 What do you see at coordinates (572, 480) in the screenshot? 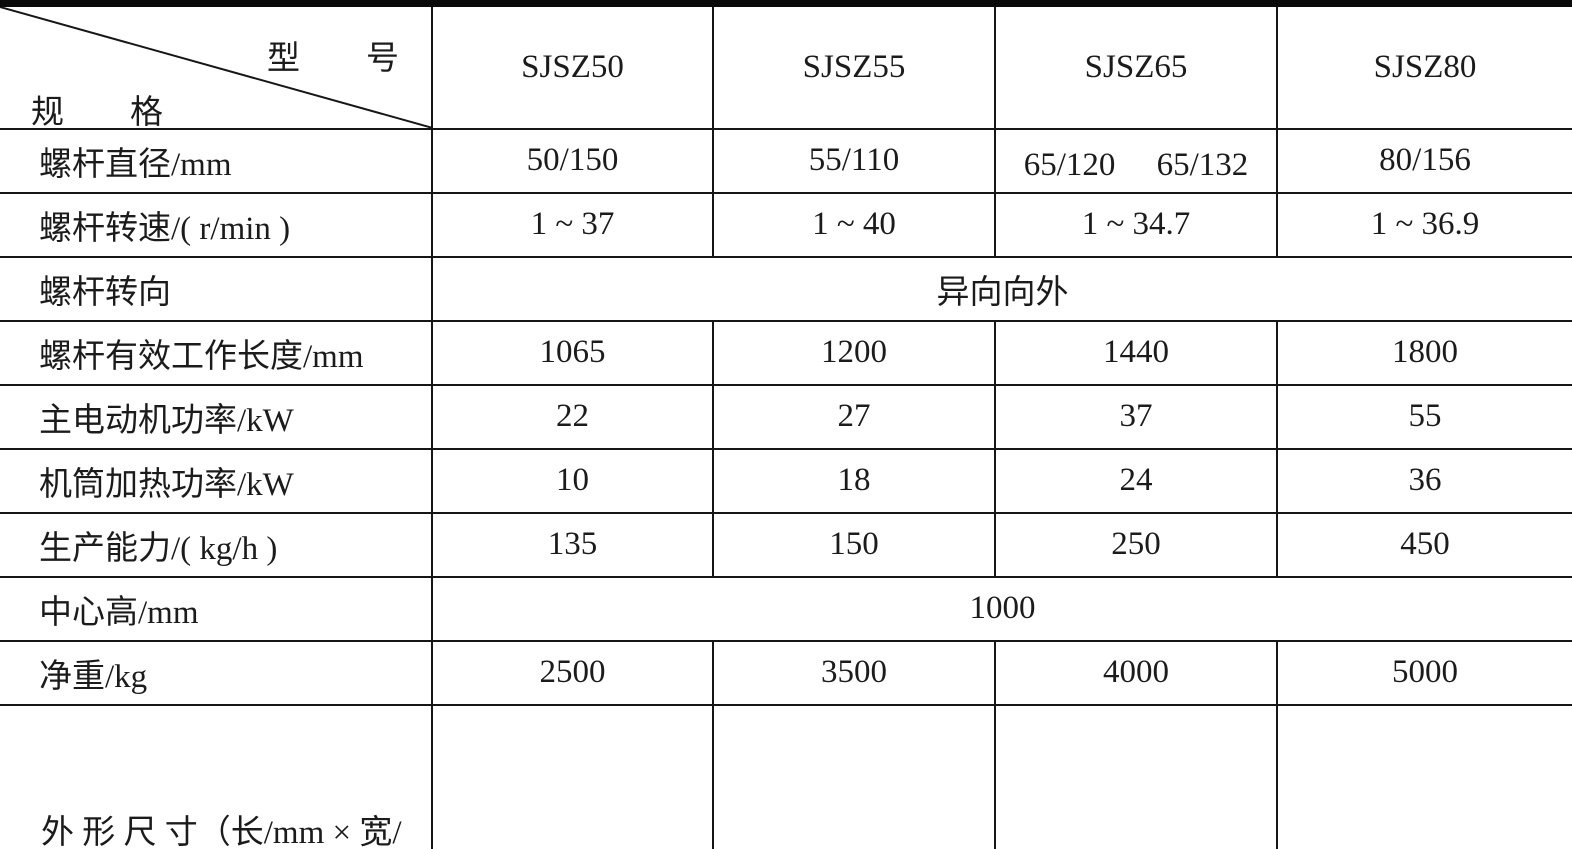
I see `cell-value: 10` at bounding box center [572, 480].